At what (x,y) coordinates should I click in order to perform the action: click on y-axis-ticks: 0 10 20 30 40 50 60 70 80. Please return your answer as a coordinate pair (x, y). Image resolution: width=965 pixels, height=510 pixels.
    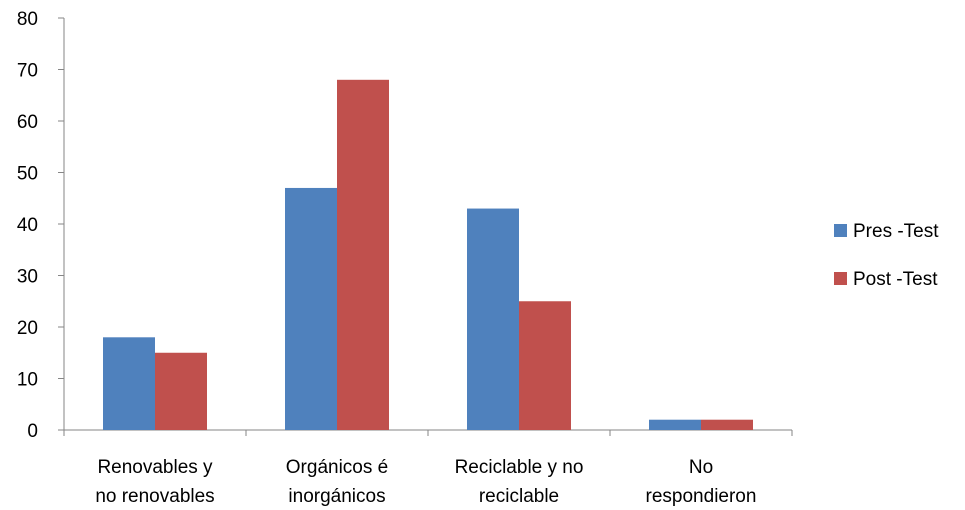
    Looking at the image, I should click on (40, 225).